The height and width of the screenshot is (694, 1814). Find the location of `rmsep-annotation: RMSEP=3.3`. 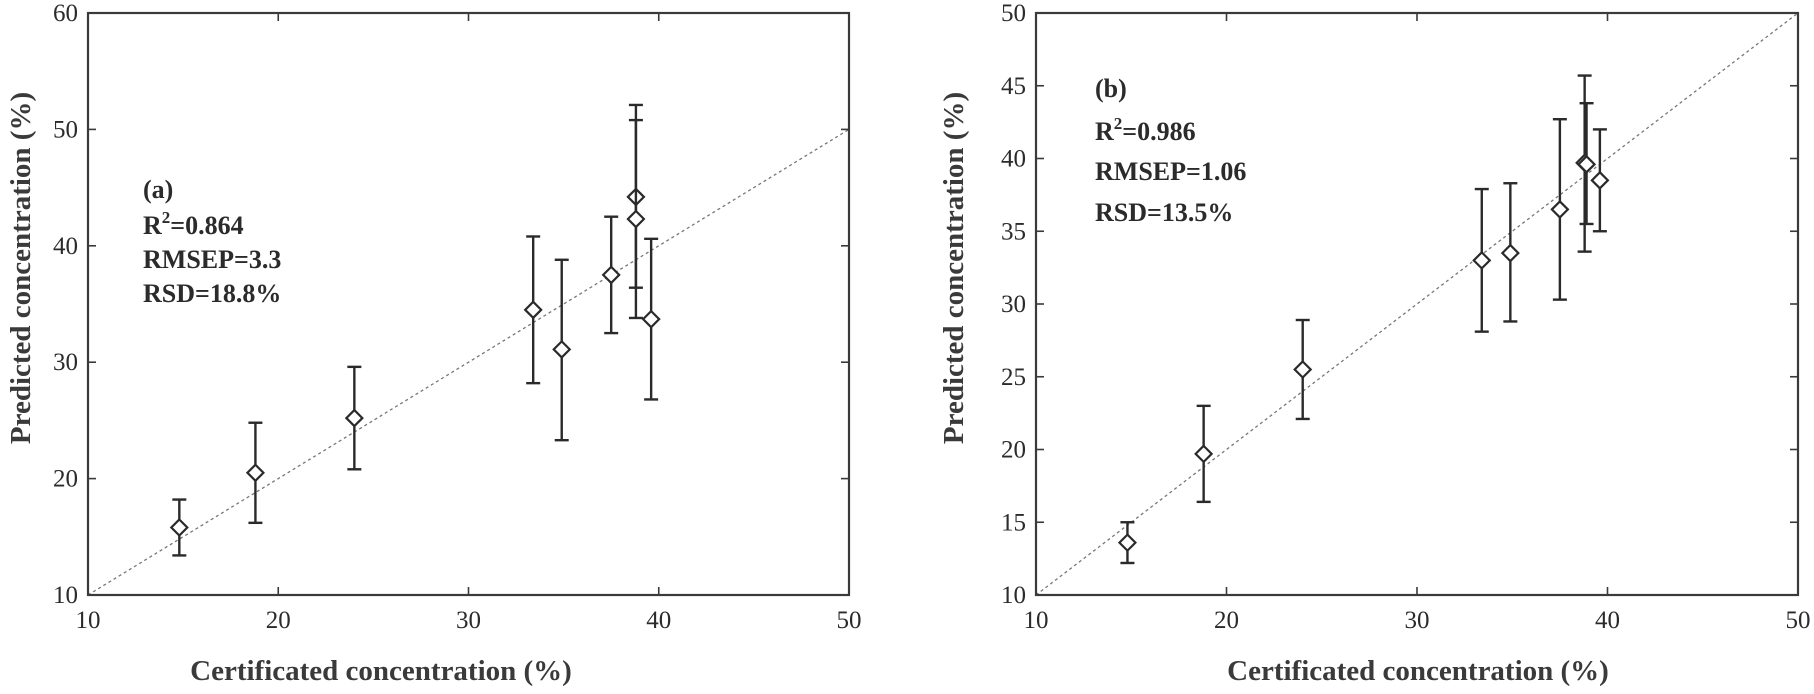

rmsep-annotation: RMSEP=3.3 is located at coordinates (212, 259).